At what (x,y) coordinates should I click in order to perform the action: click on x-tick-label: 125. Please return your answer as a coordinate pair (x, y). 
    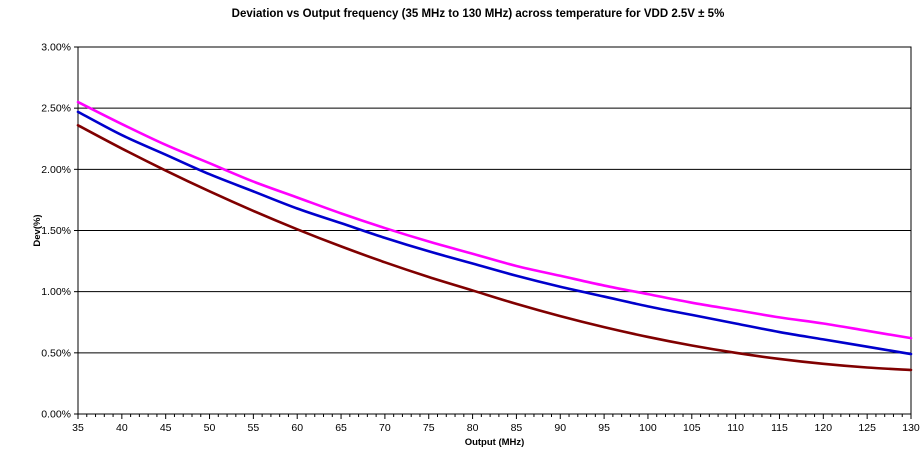
    Looking at the image, I should click on (867, 428).